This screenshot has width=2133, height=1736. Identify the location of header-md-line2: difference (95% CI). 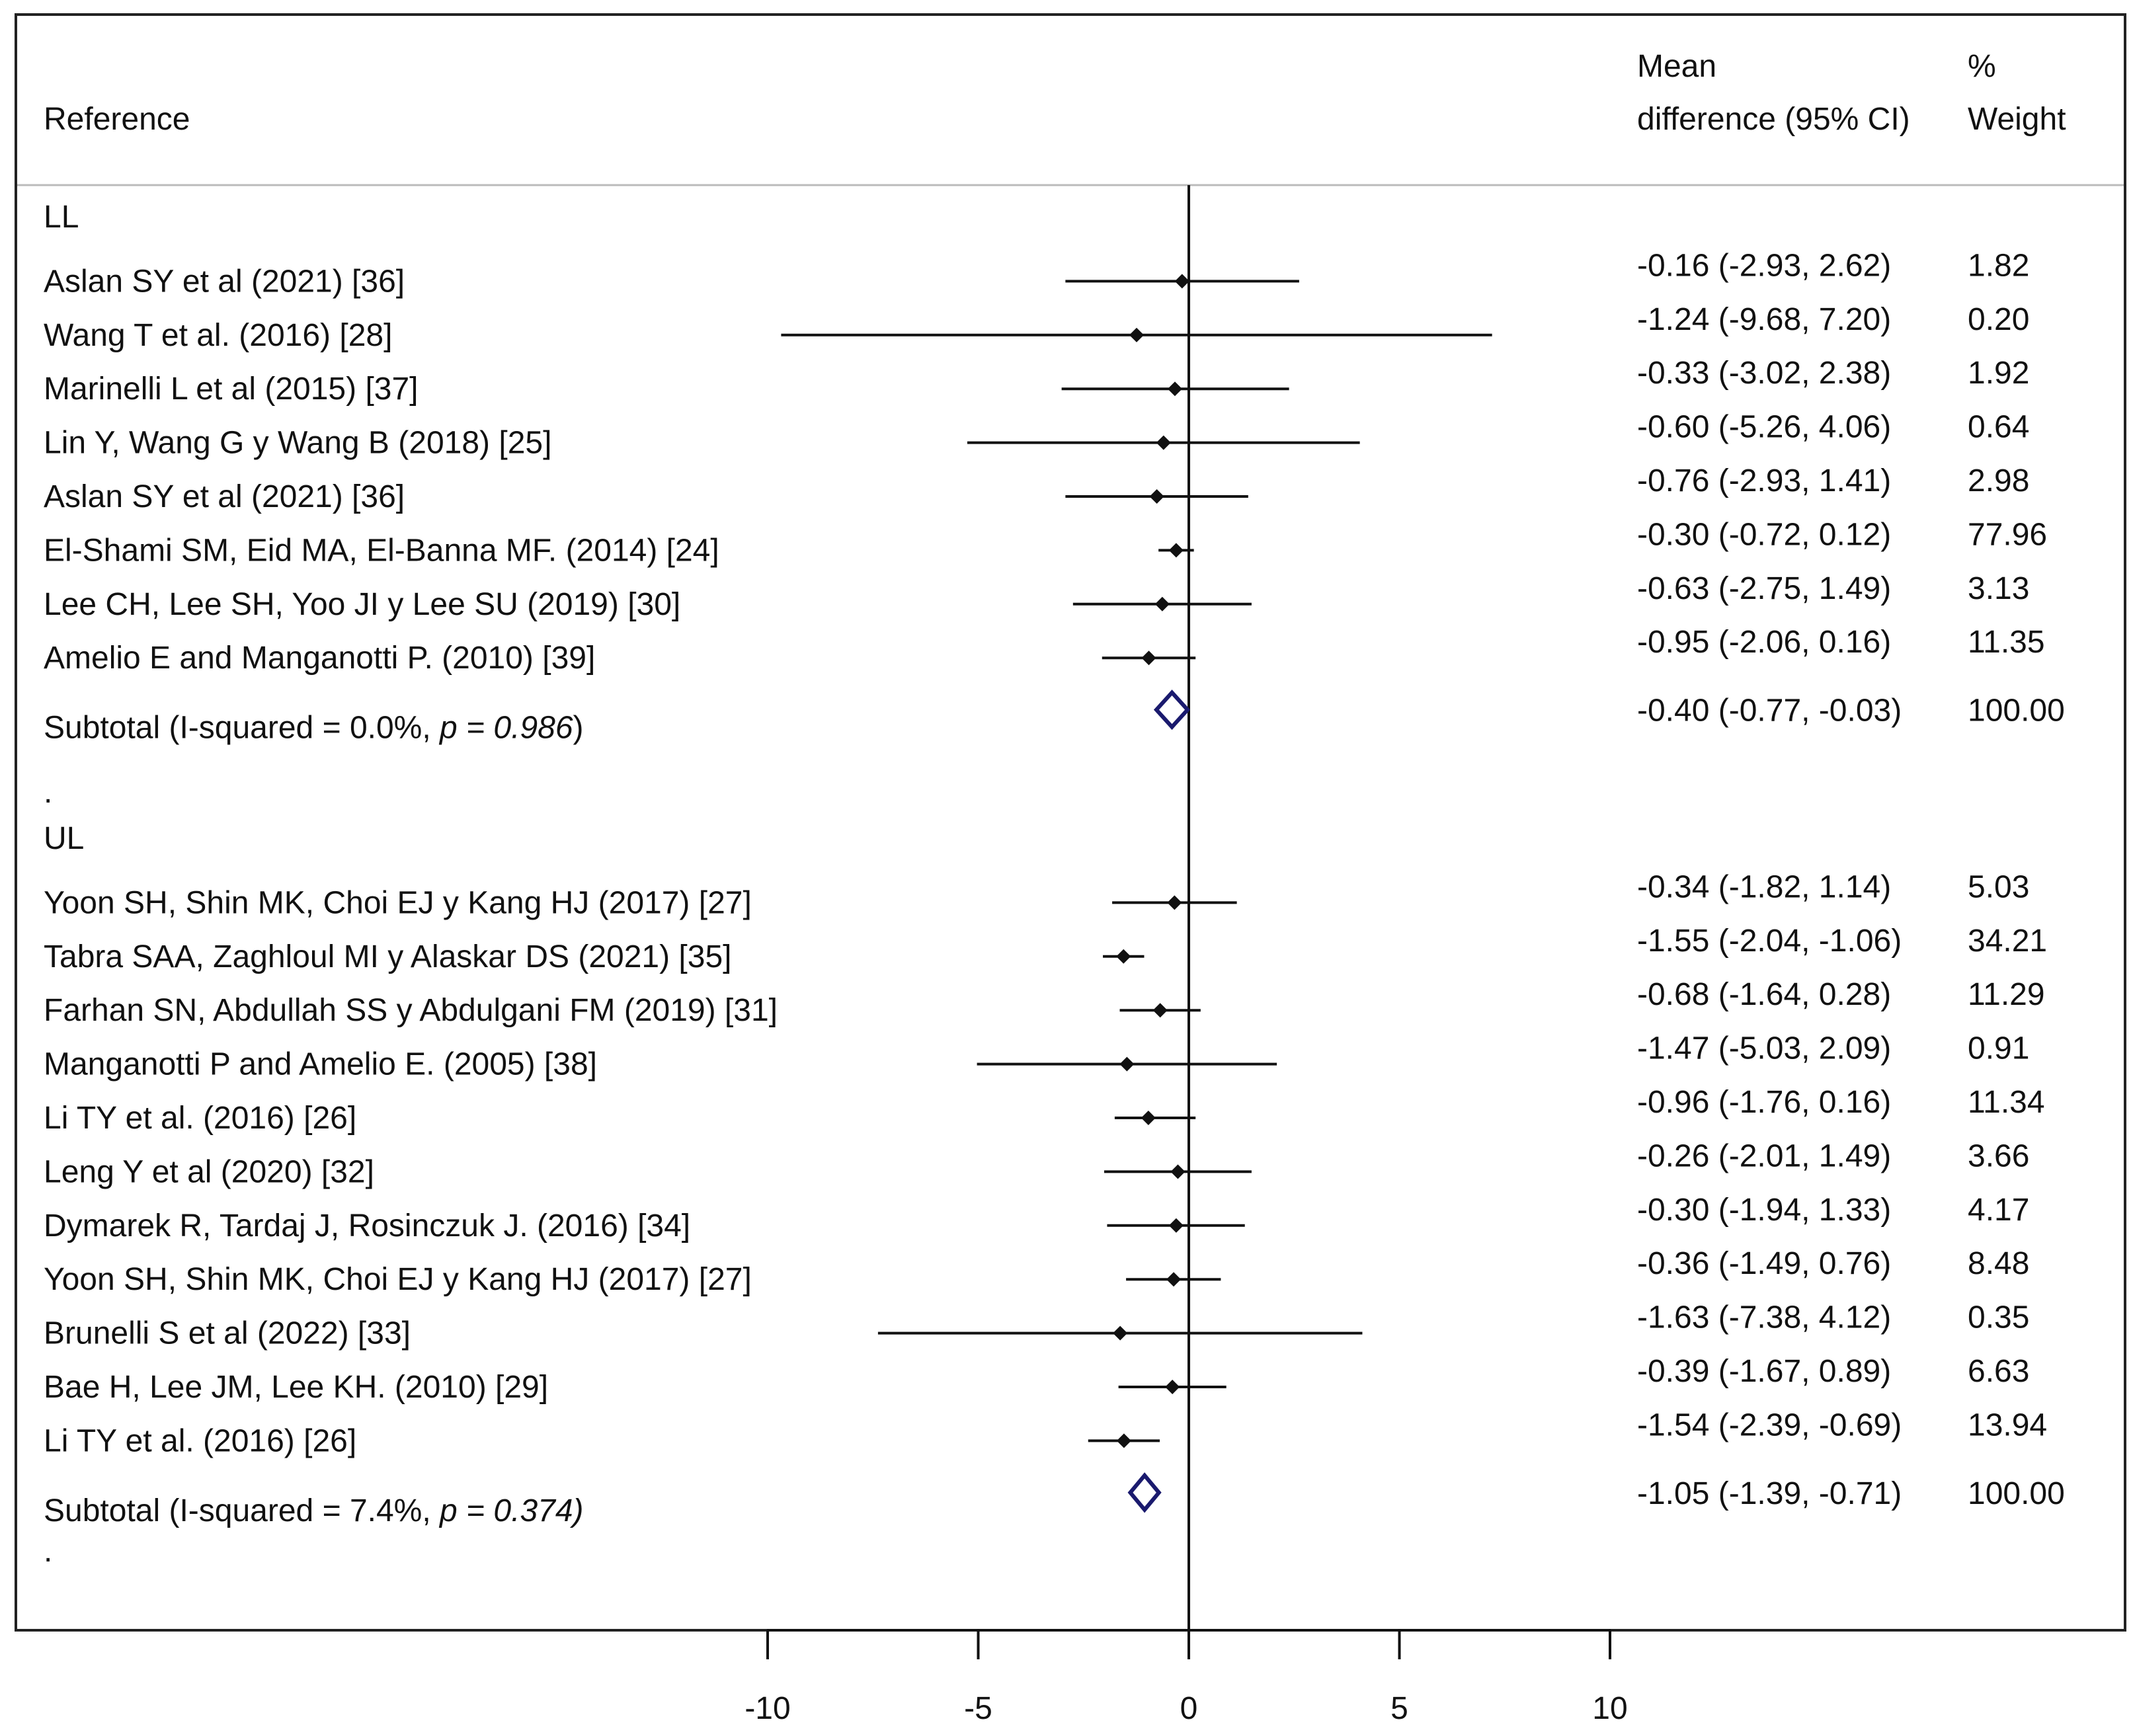
(1773, 119).